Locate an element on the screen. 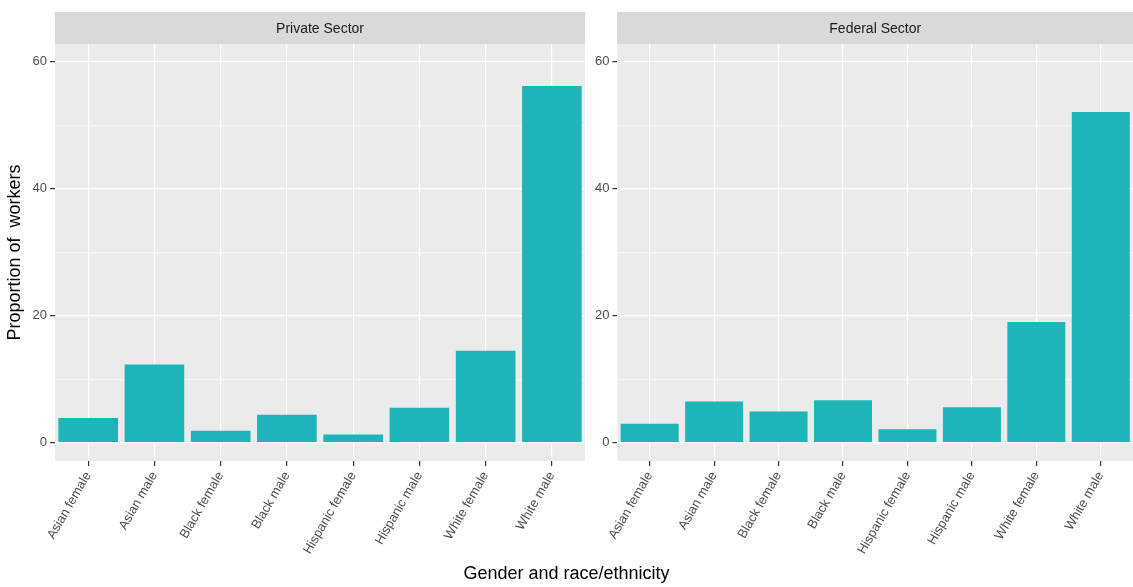 The width and height of the screenshot is (1133, 587). y-axis-title: Proportion of workers is located at coordinates (13, 252).